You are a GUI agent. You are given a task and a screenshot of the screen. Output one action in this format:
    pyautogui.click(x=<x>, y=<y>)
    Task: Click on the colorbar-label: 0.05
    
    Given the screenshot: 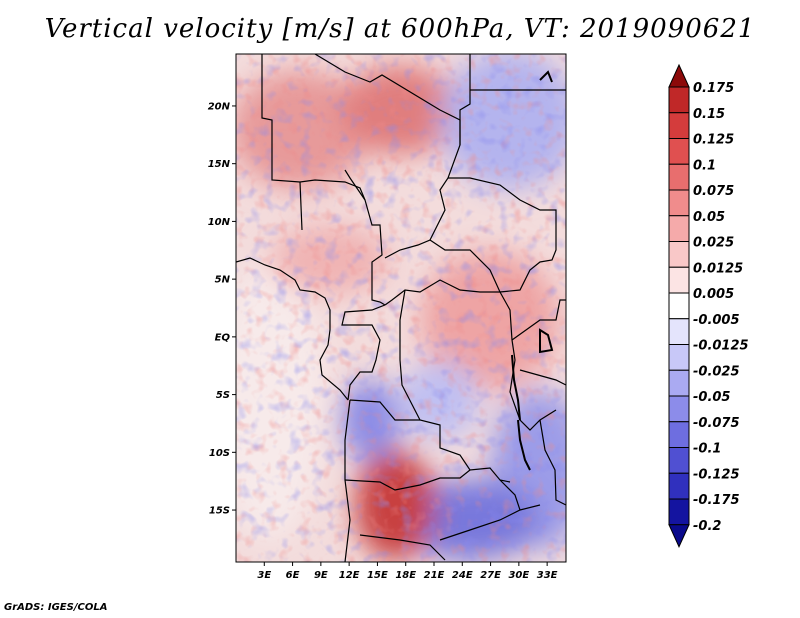 What is the action you would take?
    pyautogui.click(x=709, y=217)
    